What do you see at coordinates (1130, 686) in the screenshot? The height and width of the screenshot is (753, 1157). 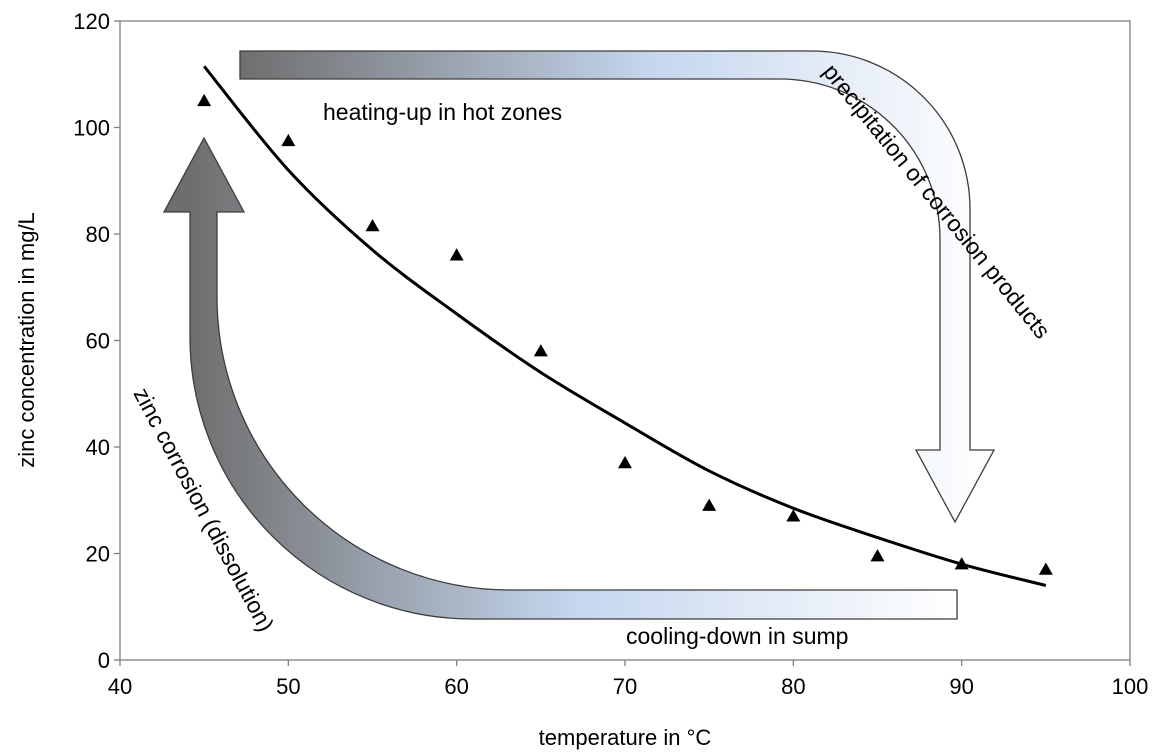 I see `x-tick-label: 100` at bounding box center [1130, 686].